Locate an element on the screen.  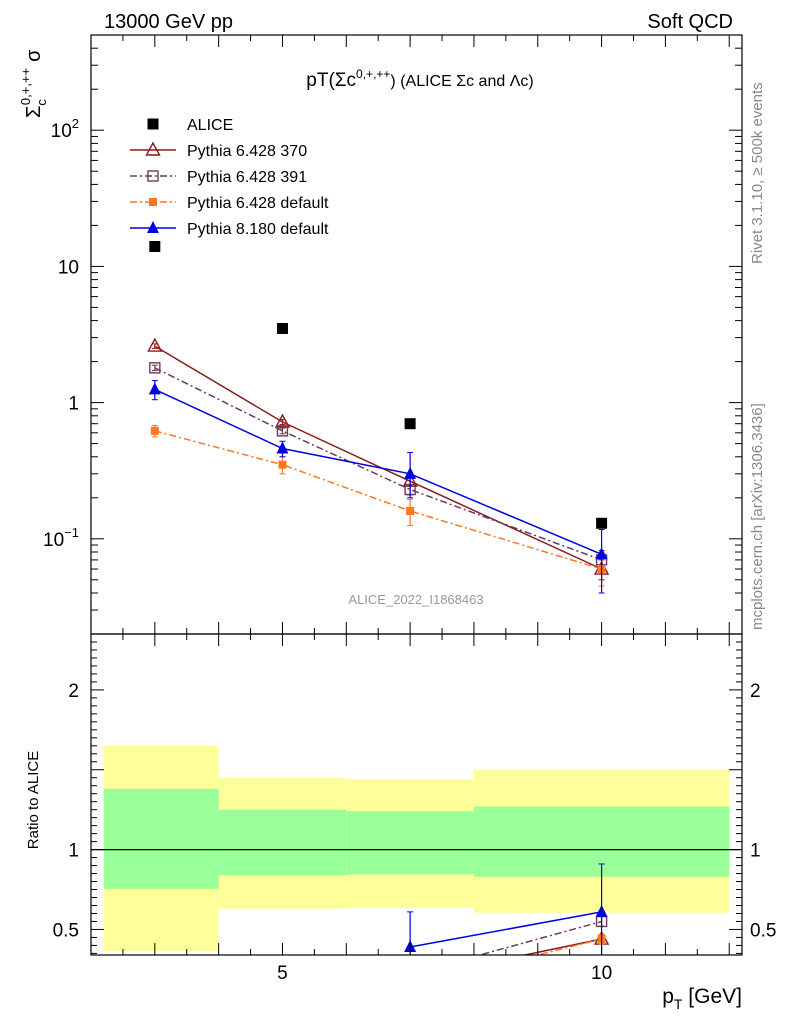
ratio-ytick-label-right: 2 is located at coordinates (755, 691).